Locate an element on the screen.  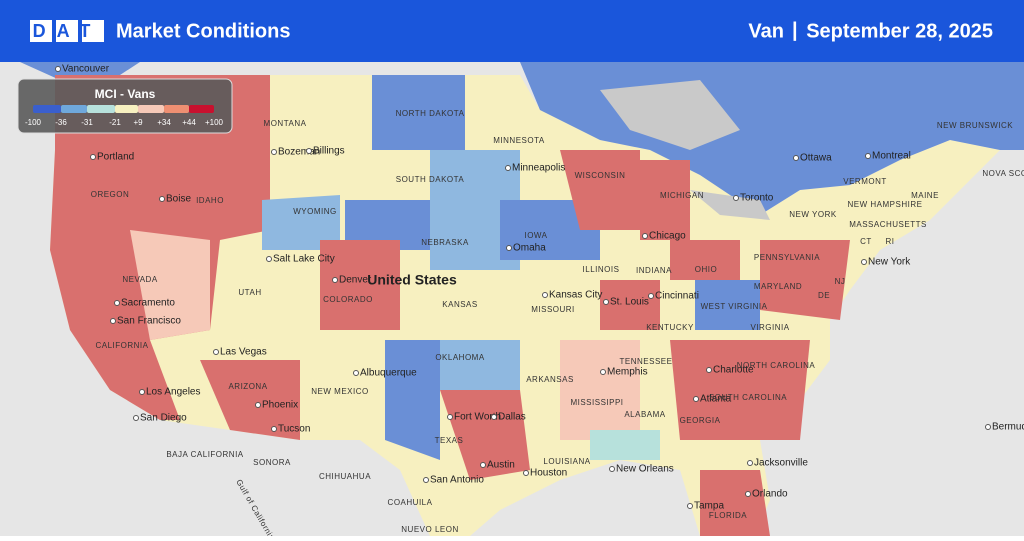
region-mild is located at coordinates (625, 445).